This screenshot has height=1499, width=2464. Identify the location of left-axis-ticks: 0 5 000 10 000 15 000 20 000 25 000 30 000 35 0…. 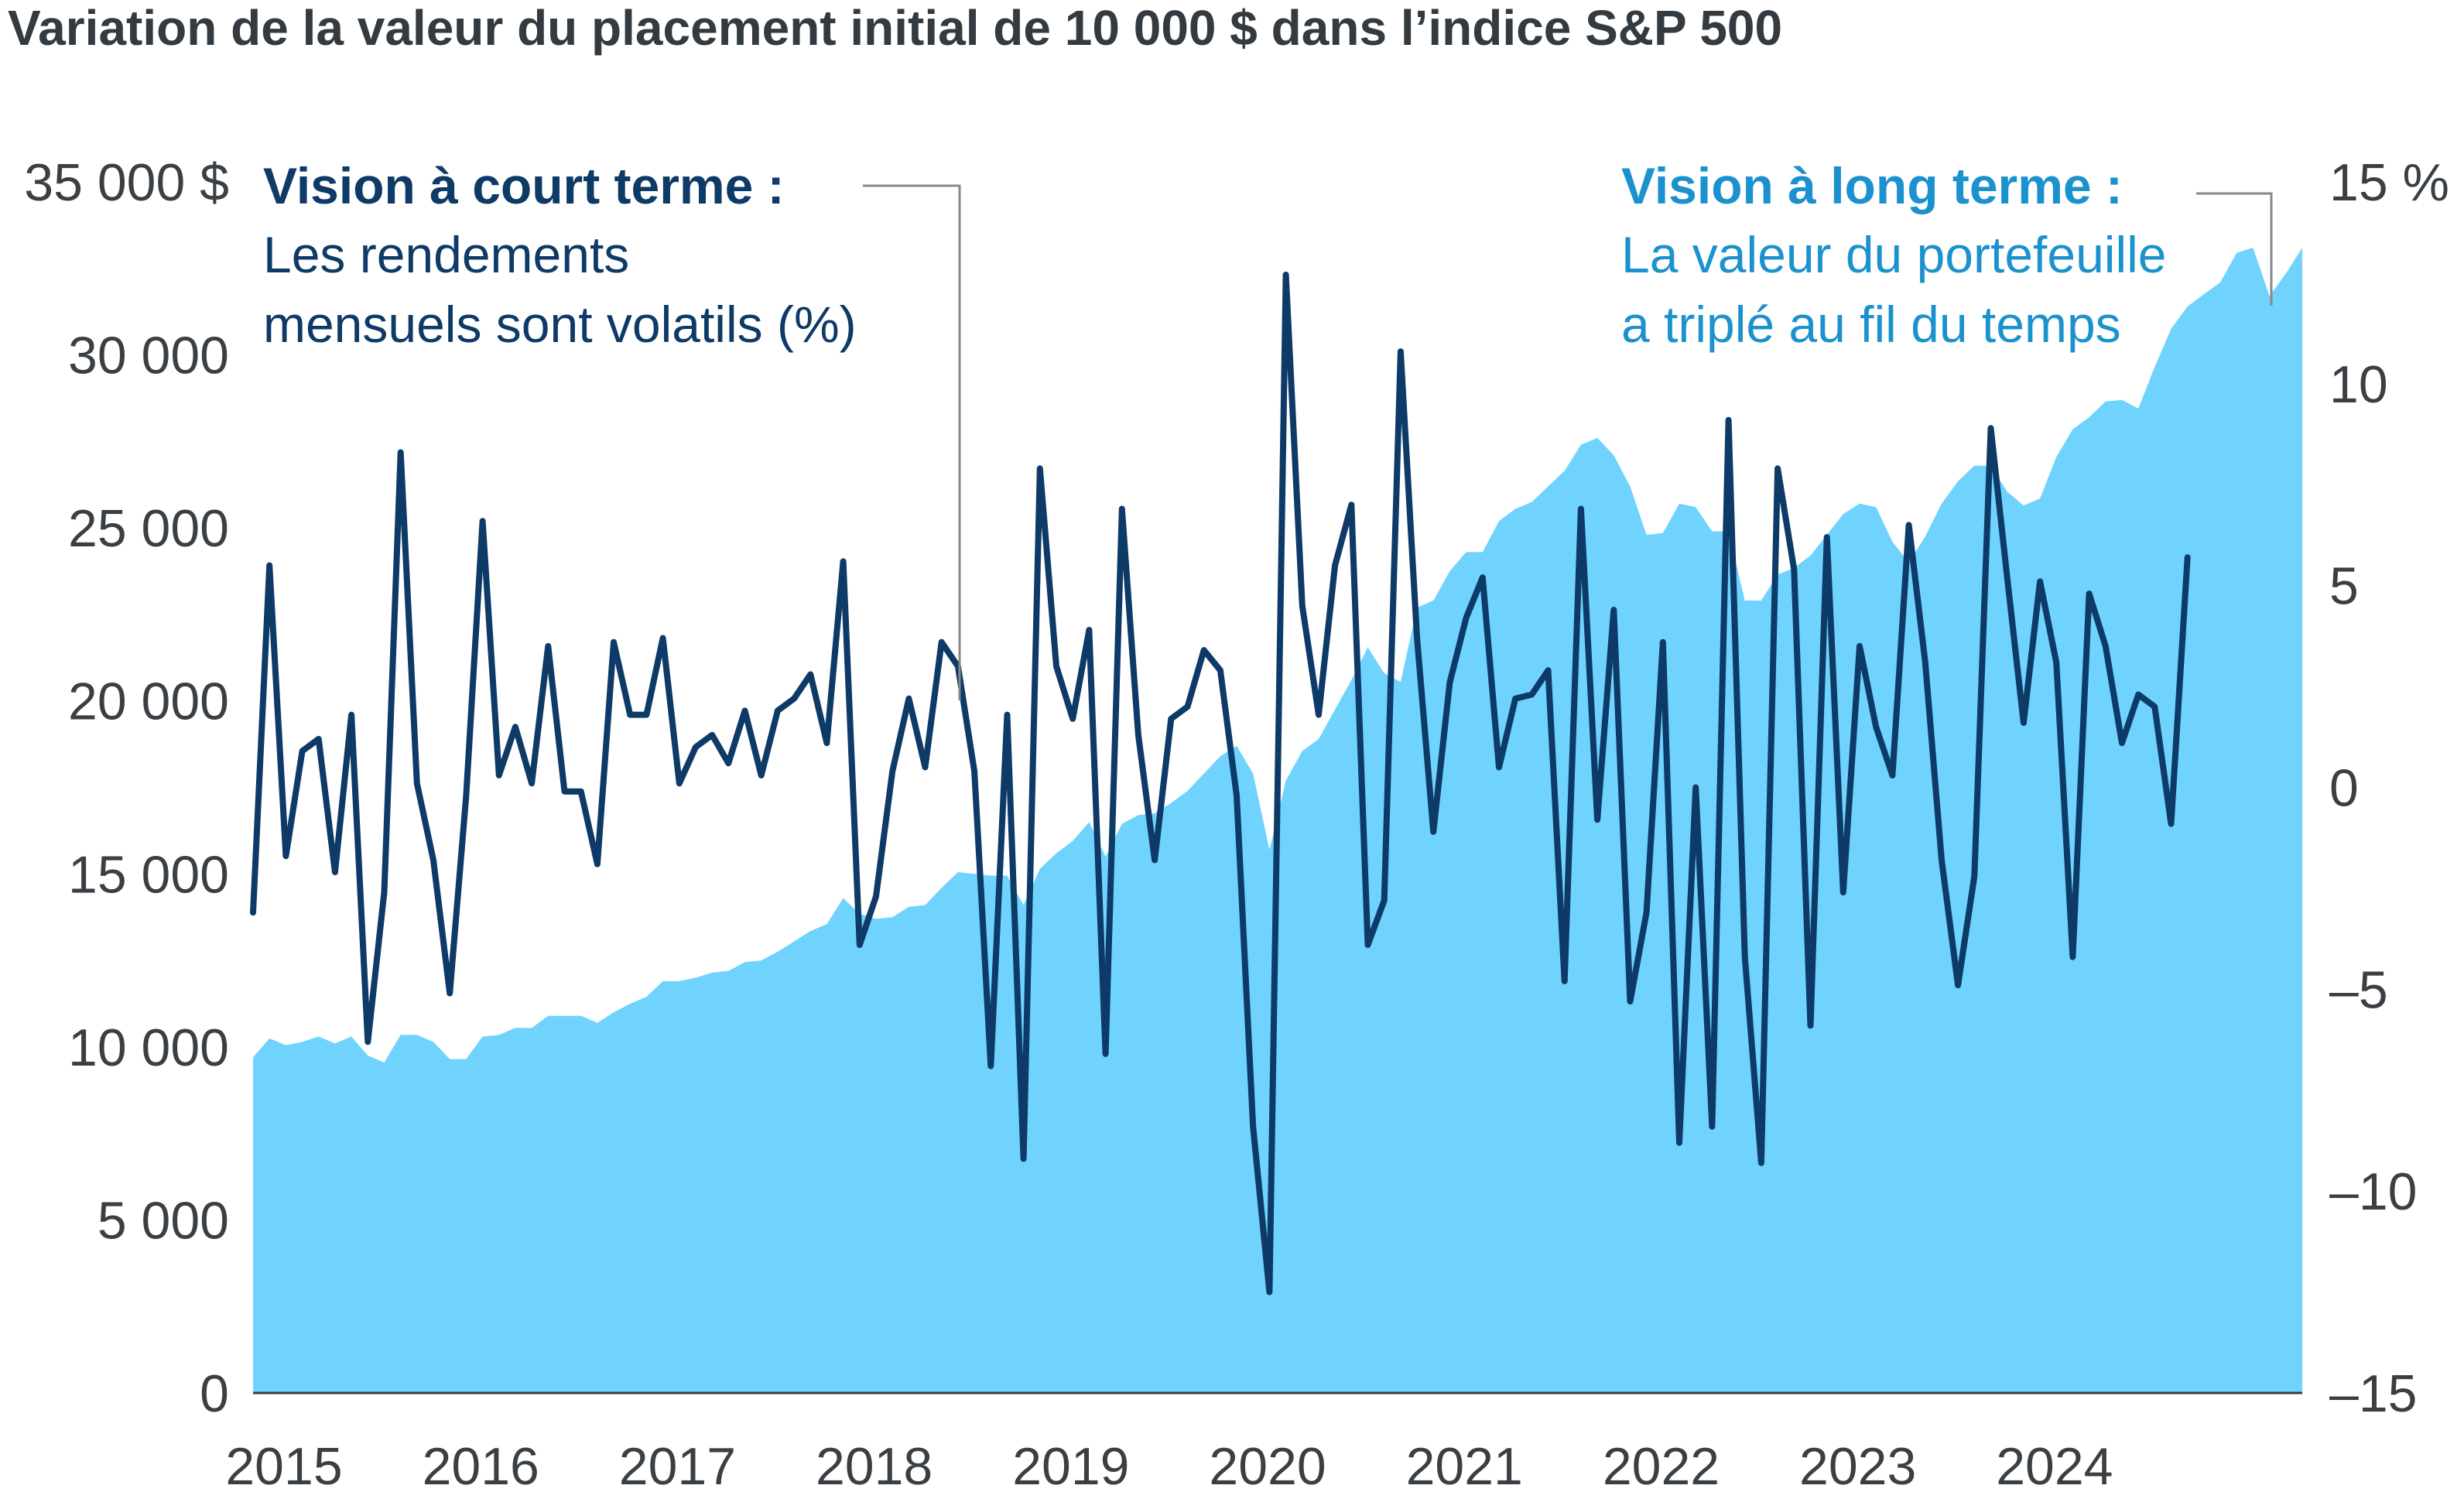
(126, 788).